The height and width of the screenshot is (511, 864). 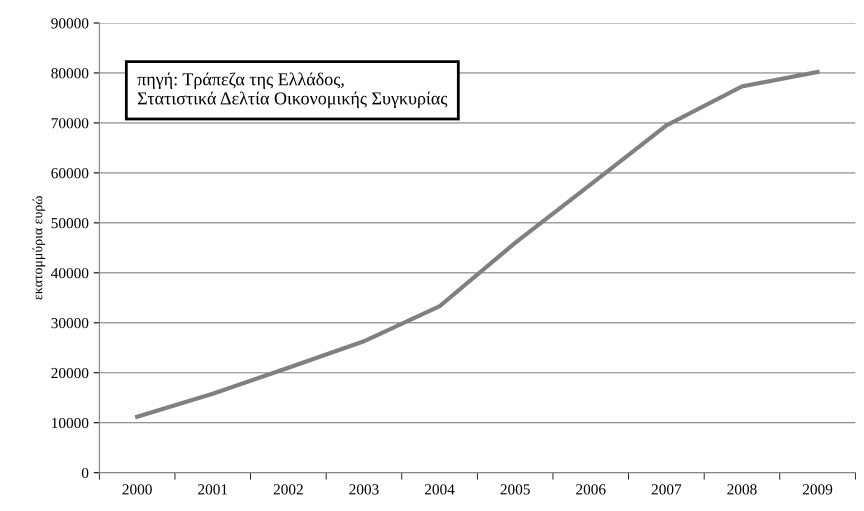 What do you see at coordinates (742, 489) in the screenshot?
I see `x-tick-label: 2008` at bounding box center [742, 489].